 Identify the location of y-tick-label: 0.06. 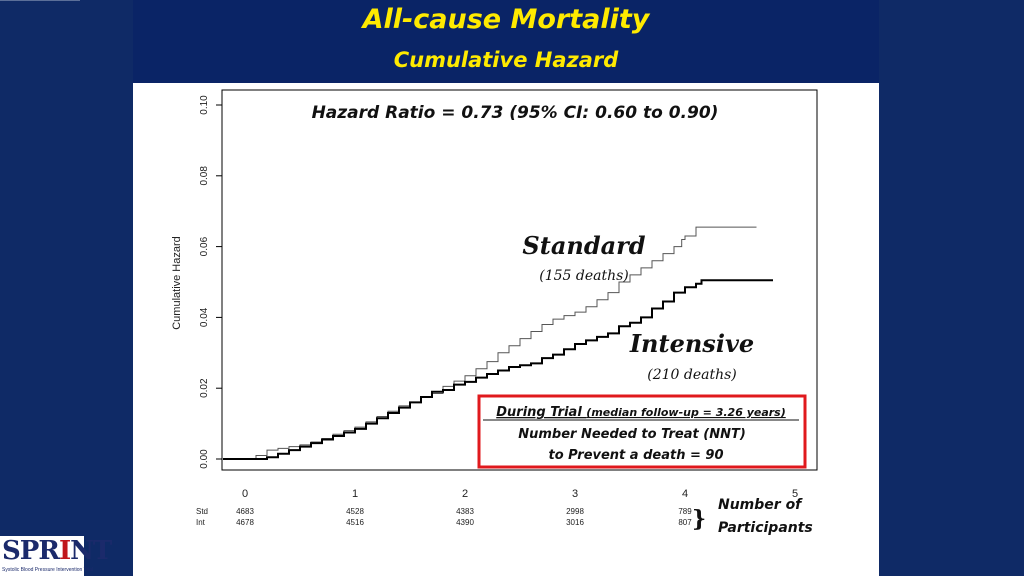
(204, 246).